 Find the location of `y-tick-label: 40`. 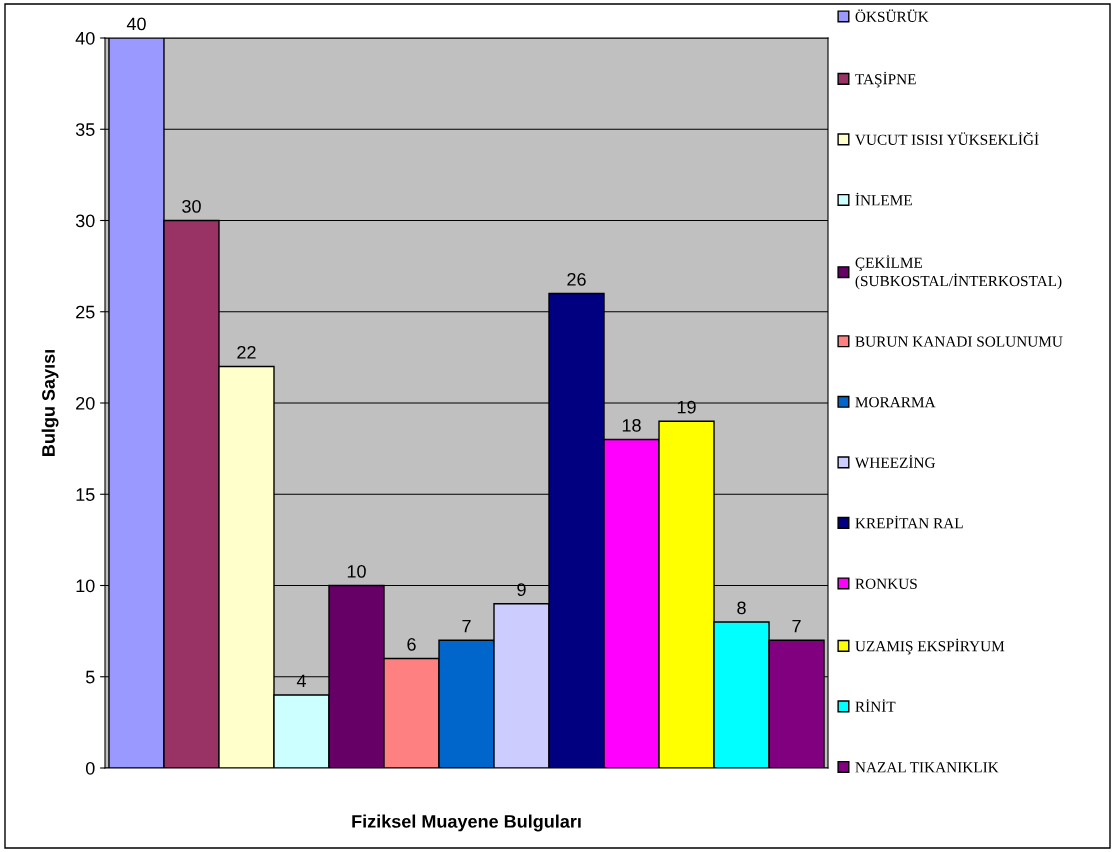

y-tick-label: 40 is located at coordinates (85, 38).